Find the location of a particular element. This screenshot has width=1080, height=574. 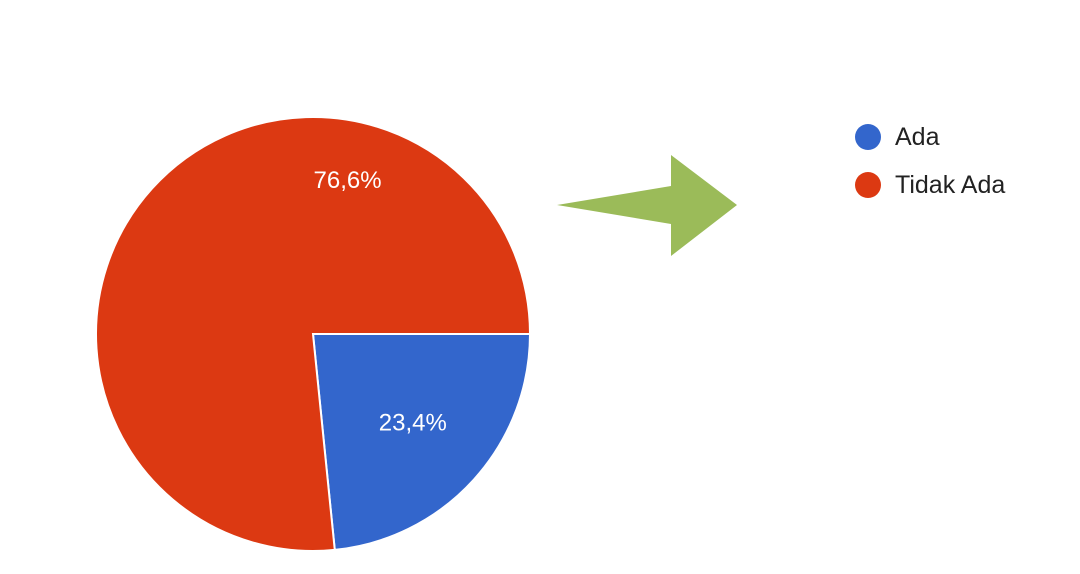

legend-swatch-tidak-ada is located at coordinates (868, 185).